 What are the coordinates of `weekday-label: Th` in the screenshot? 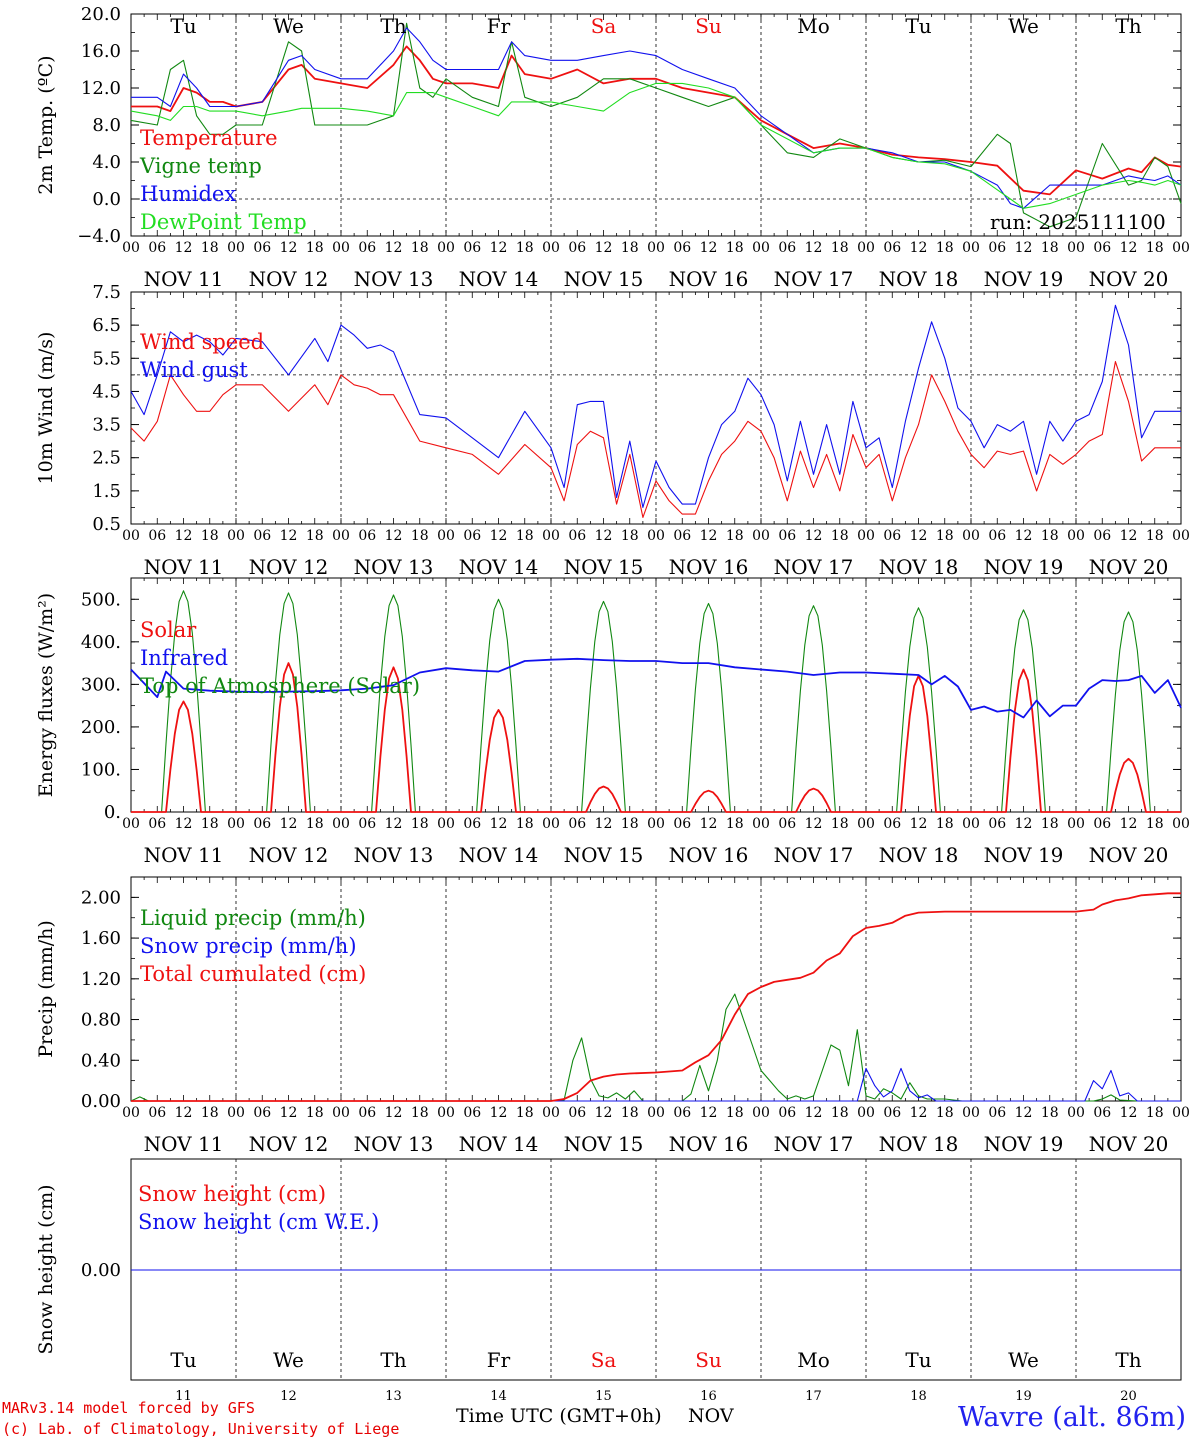 It's located at (393, 1360).